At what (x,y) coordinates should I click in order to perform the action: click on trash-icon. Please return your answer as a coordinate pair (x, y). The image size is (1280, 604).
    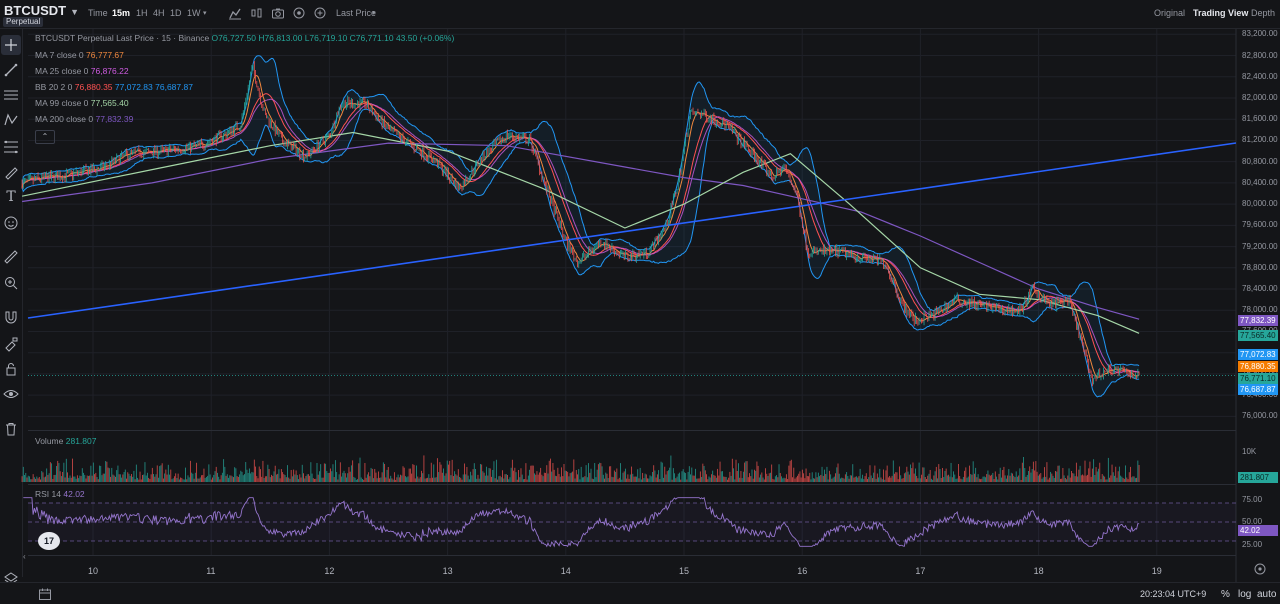
    Looking at the image, I should click on (11, 429).